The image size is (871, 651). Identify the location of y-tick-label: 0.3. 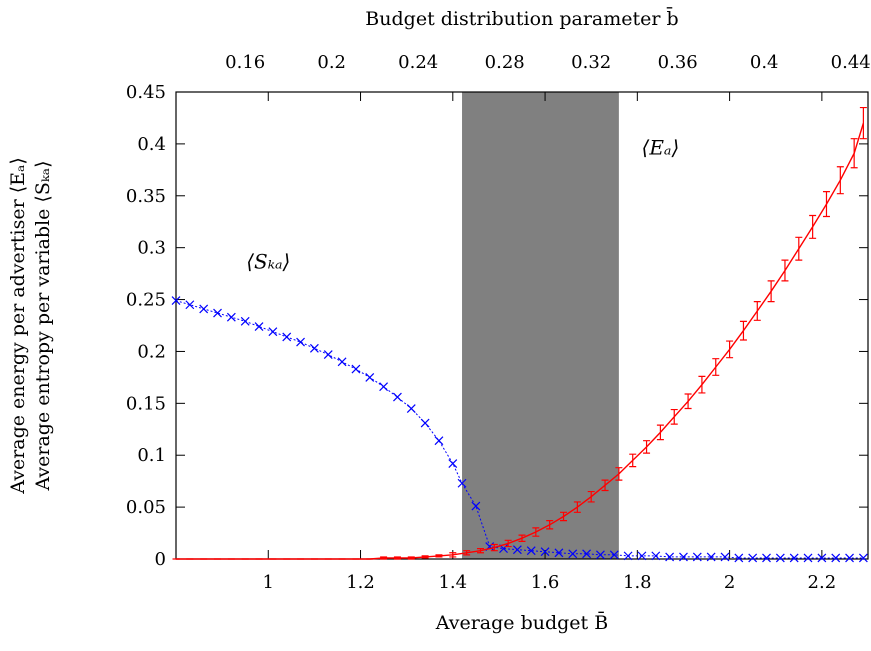
(151, 248).